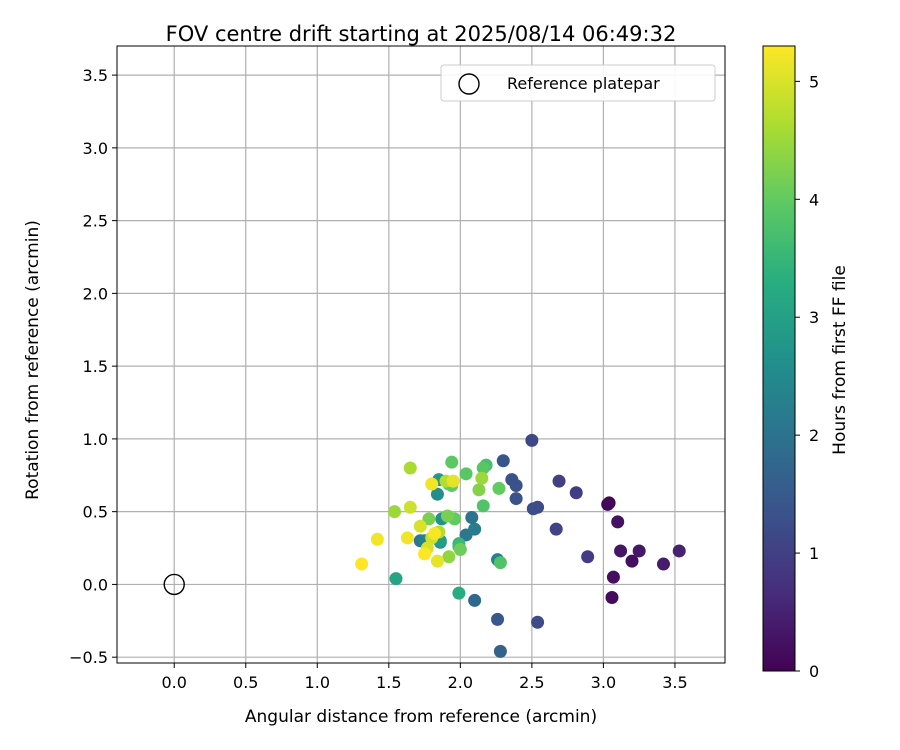  I want to click on colorbar-tick-label: 2, so click(814, 435).